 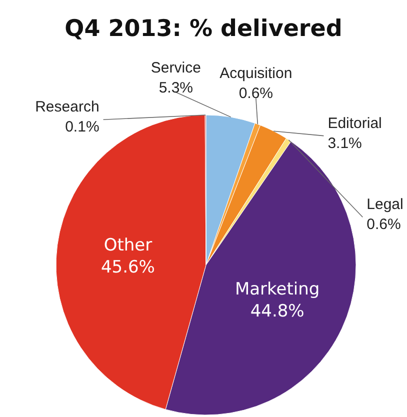 I want to click on slice-label: Editorial, so click(x=355, y=123).